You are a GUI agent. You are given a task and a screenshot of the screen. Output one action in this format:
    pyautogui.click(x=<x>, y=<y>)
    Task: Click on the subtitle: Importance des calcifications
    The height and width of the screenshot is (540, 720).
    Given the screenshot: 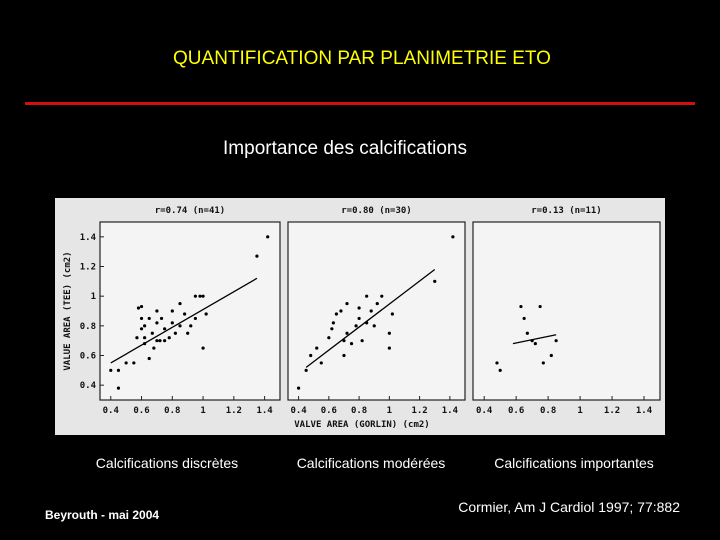 What is the action you would take?
    pyautogui.click(x=345, y=148)
    